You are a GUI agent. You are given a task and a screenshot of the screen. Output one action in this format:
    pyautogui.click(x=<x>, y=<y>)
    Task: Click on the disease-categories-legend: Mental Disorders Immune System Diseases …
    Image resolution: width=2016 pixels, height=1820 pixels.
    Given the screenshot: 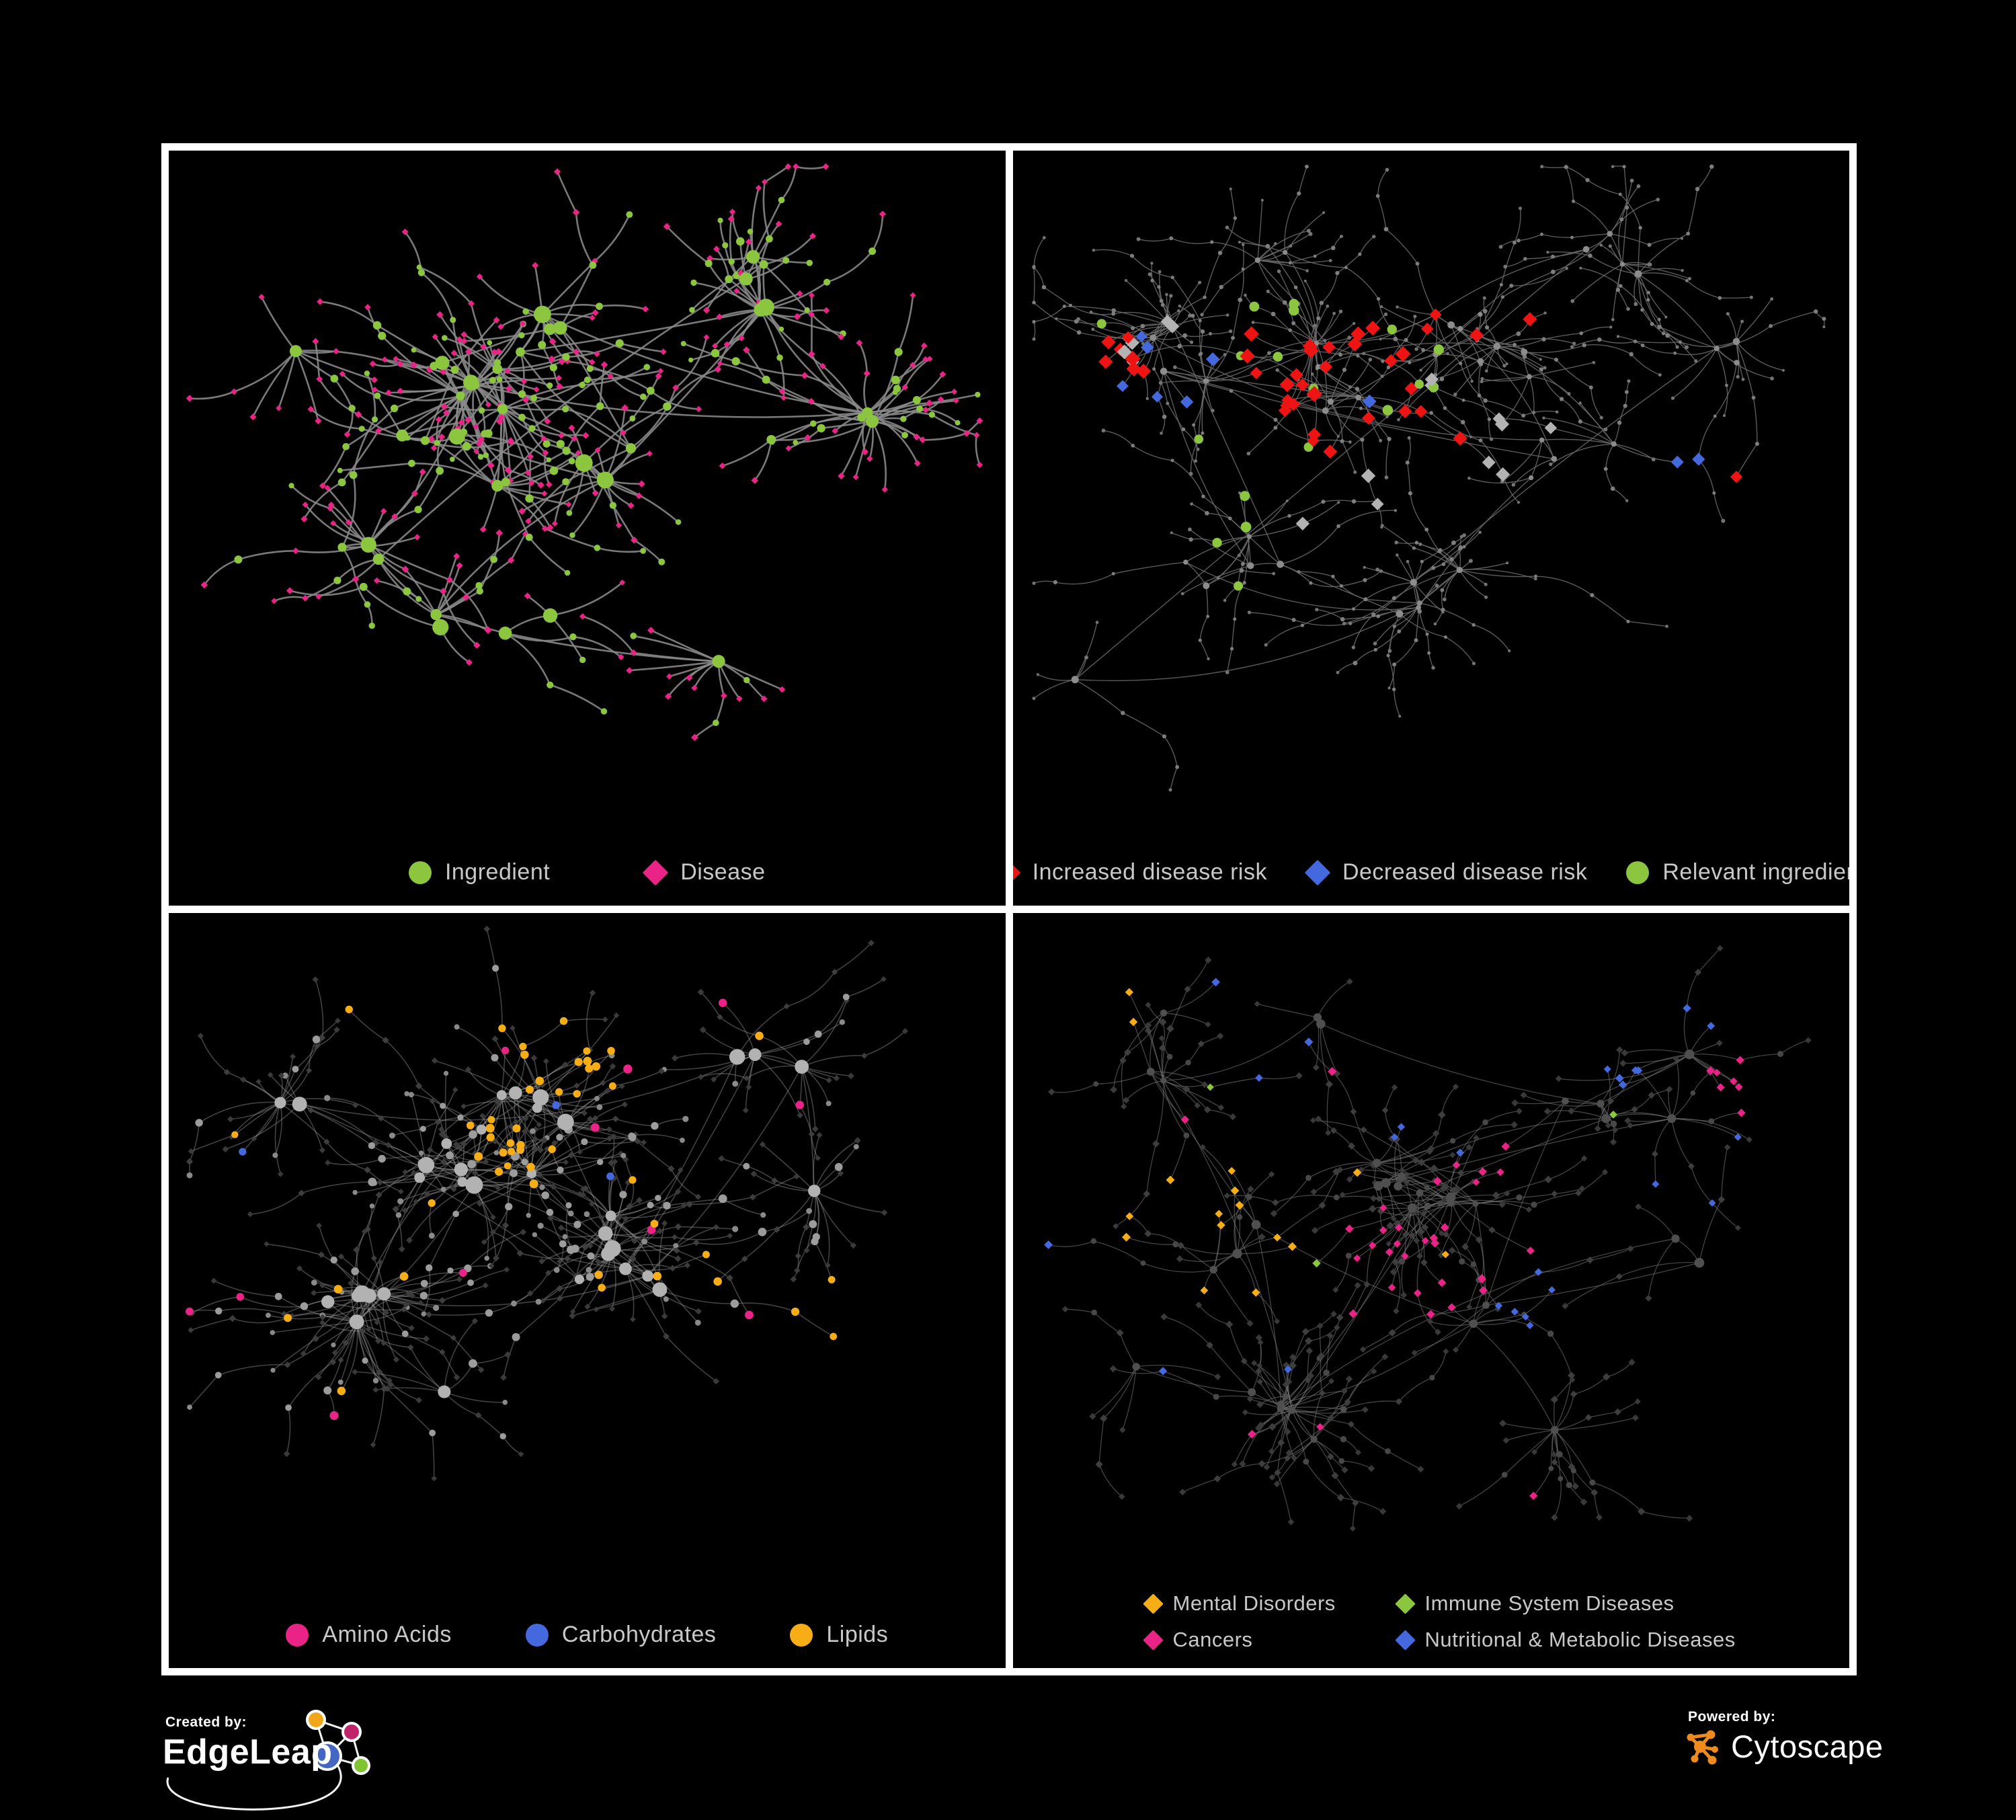 What is the action you would take?
    pyautogui.click(x=1439, y=1621)
    